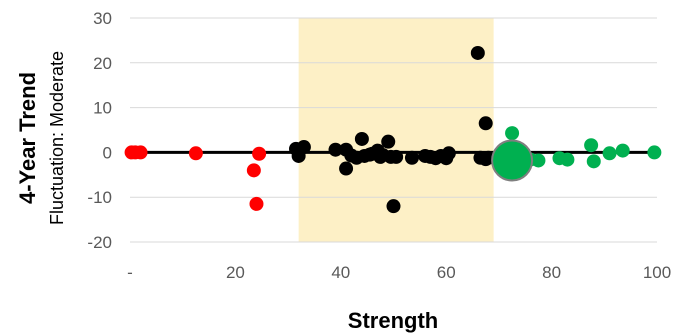 The width and height of the screenshot is (673, 335). I want to click on x-tick-label: 60, so click(446, 272).